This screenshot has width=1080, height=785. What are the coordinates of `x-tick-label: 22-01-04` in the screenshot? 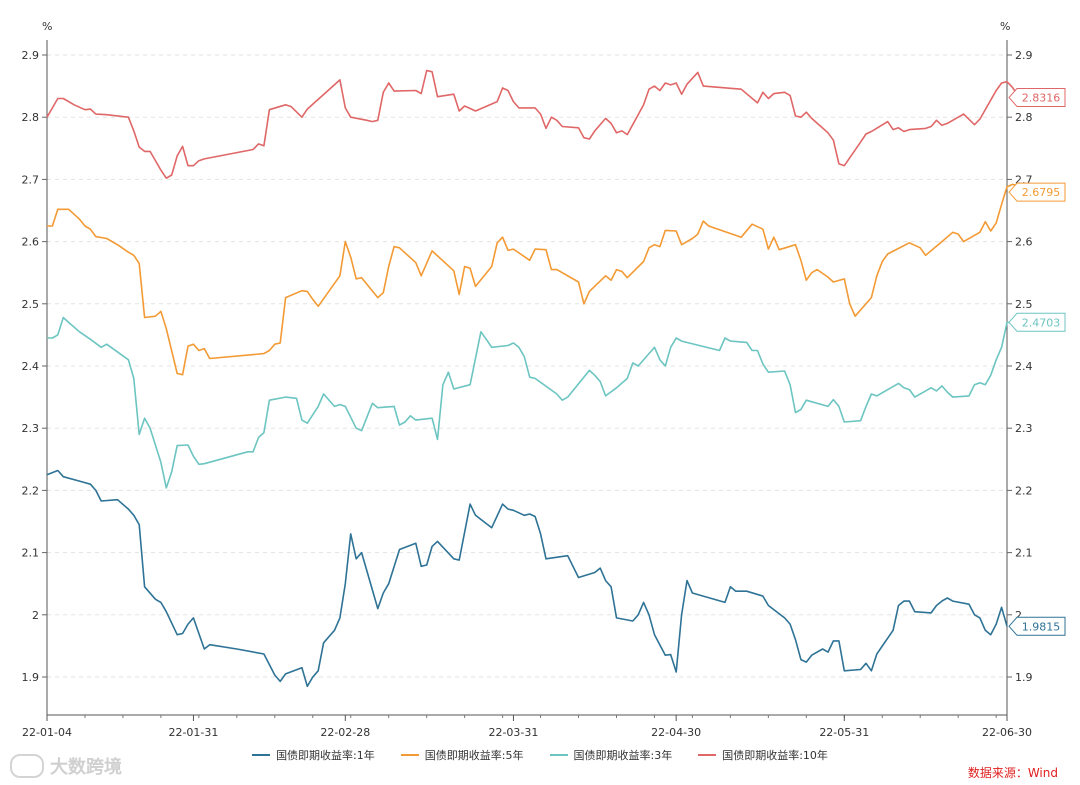 It's located at (47, 732).